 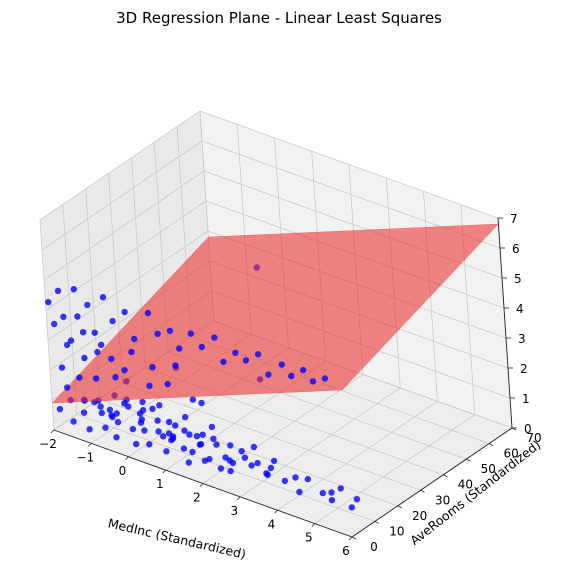 I want to click on x-axis-label: MedInc (Standardized), so click(x=177, y=538).